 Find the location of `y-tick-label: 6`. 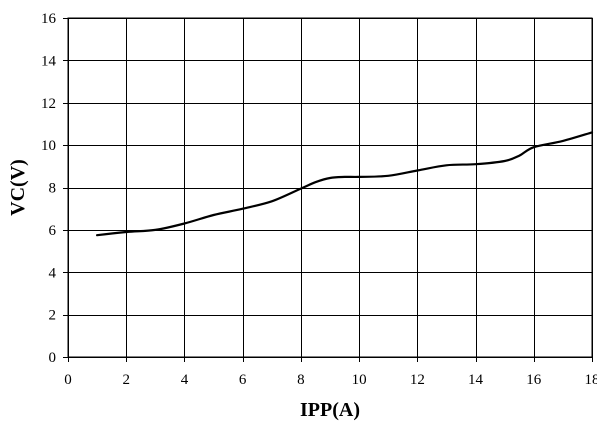

y-tick-label: 6 is located at coordinates (53, 231).